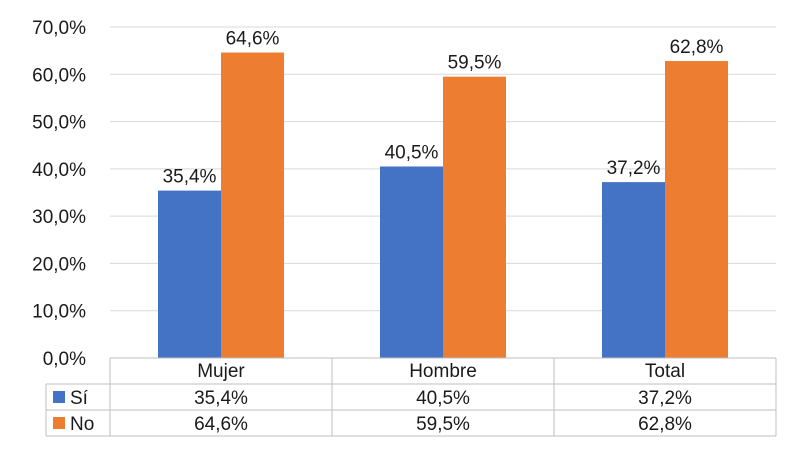 This screenshot has height=454, width=788. Describe the element at coordinates (59, 123) in the screenshot. I see `y-tick-label: 50,0%` at that location.